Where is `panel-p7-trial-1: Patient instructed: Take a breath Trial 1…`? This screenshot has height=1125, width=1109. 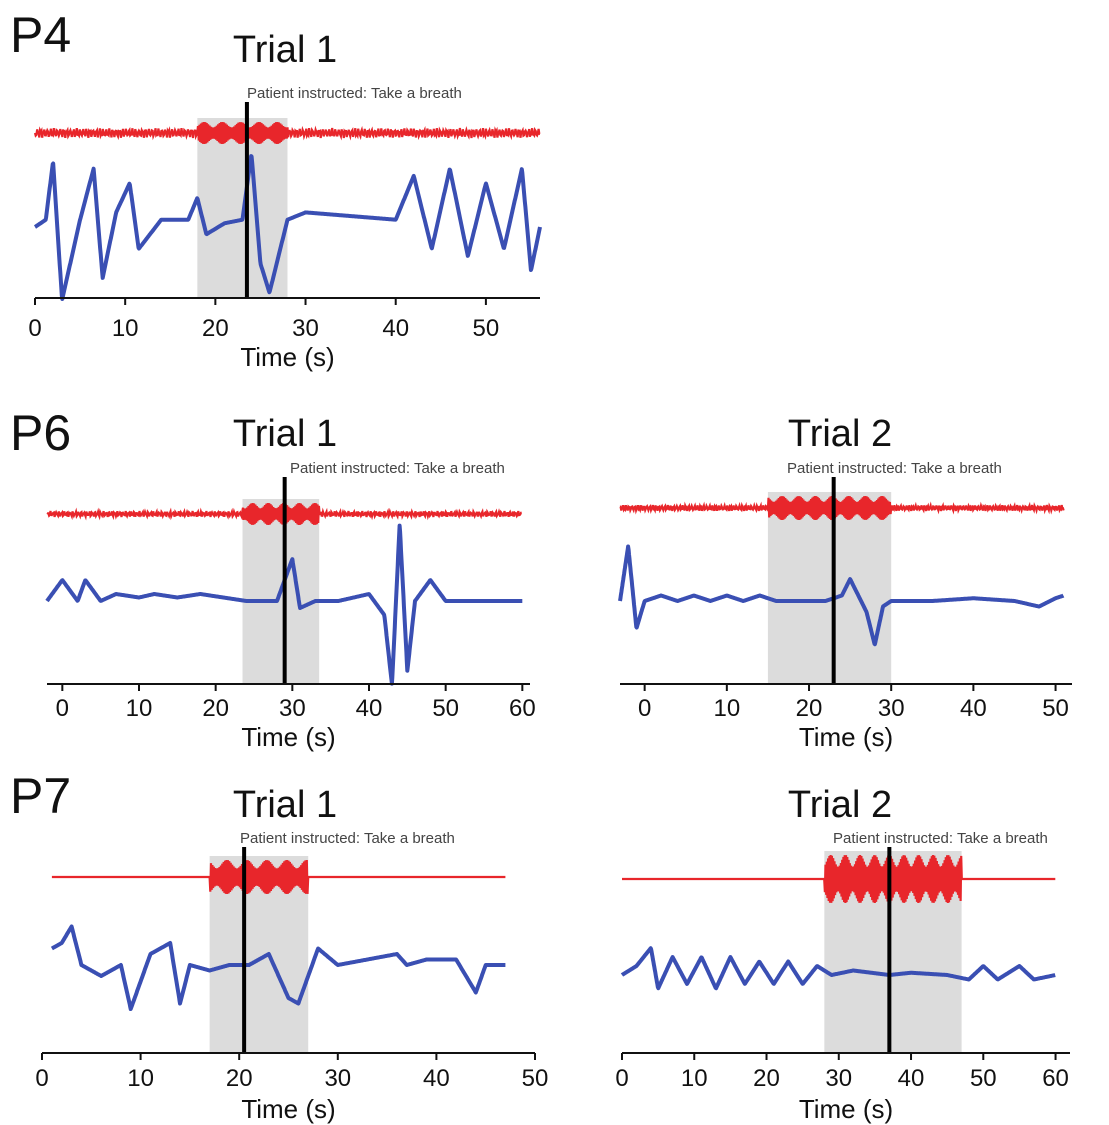
panel-p7-trial-1: Patient instructed: Take a breath Trial 1… is located at coordinates (291, 954).